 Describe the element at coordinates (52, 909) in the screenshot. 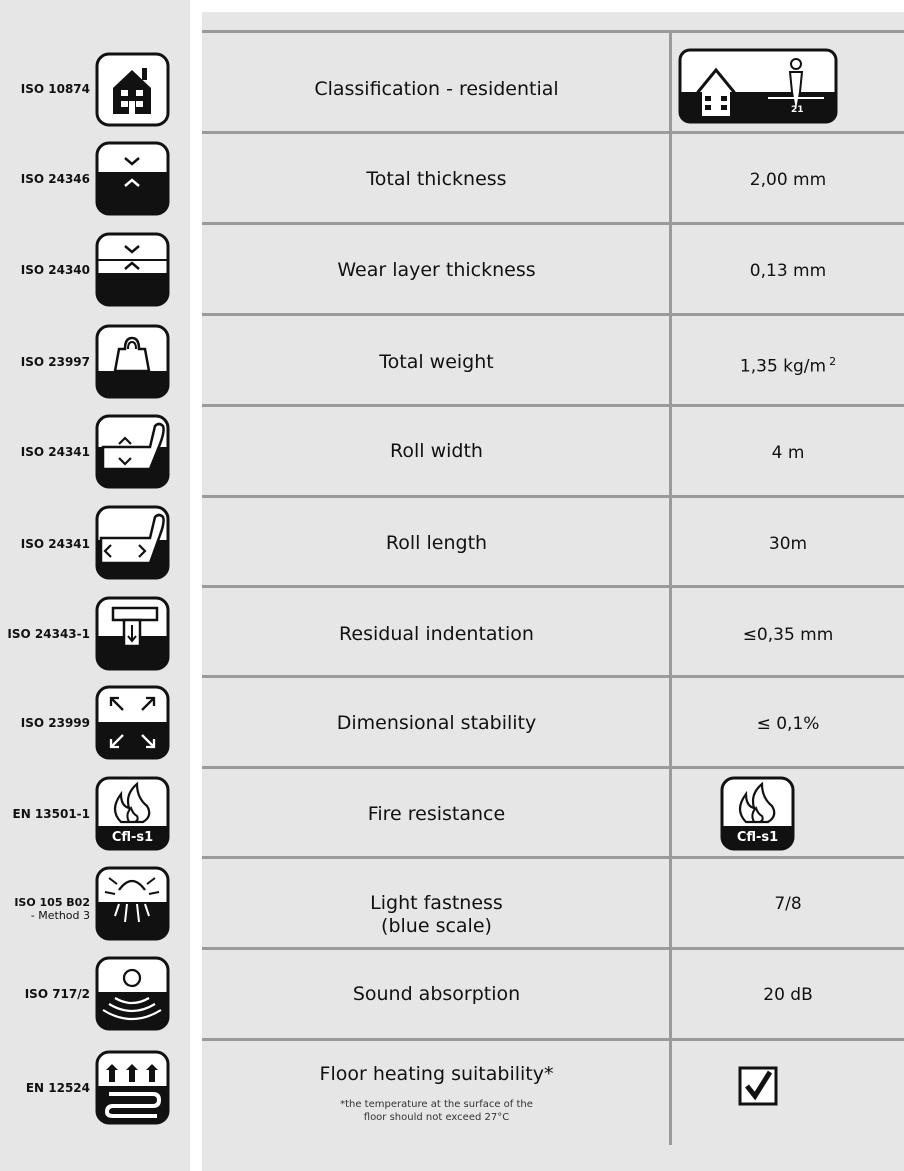

I see `standard-label: ISO 105 B02 - Method 3` at that location.